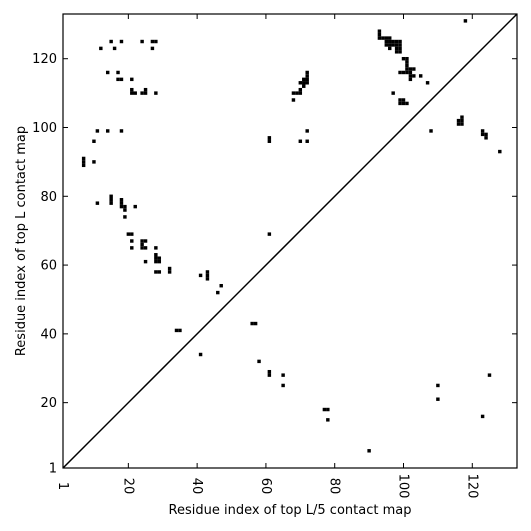 This screenshot has width=531, height=531. What do you see at coordinates (48, 403) in the screenshot?
I see `y-tick-label: 20` at bounding box center [48, 403].